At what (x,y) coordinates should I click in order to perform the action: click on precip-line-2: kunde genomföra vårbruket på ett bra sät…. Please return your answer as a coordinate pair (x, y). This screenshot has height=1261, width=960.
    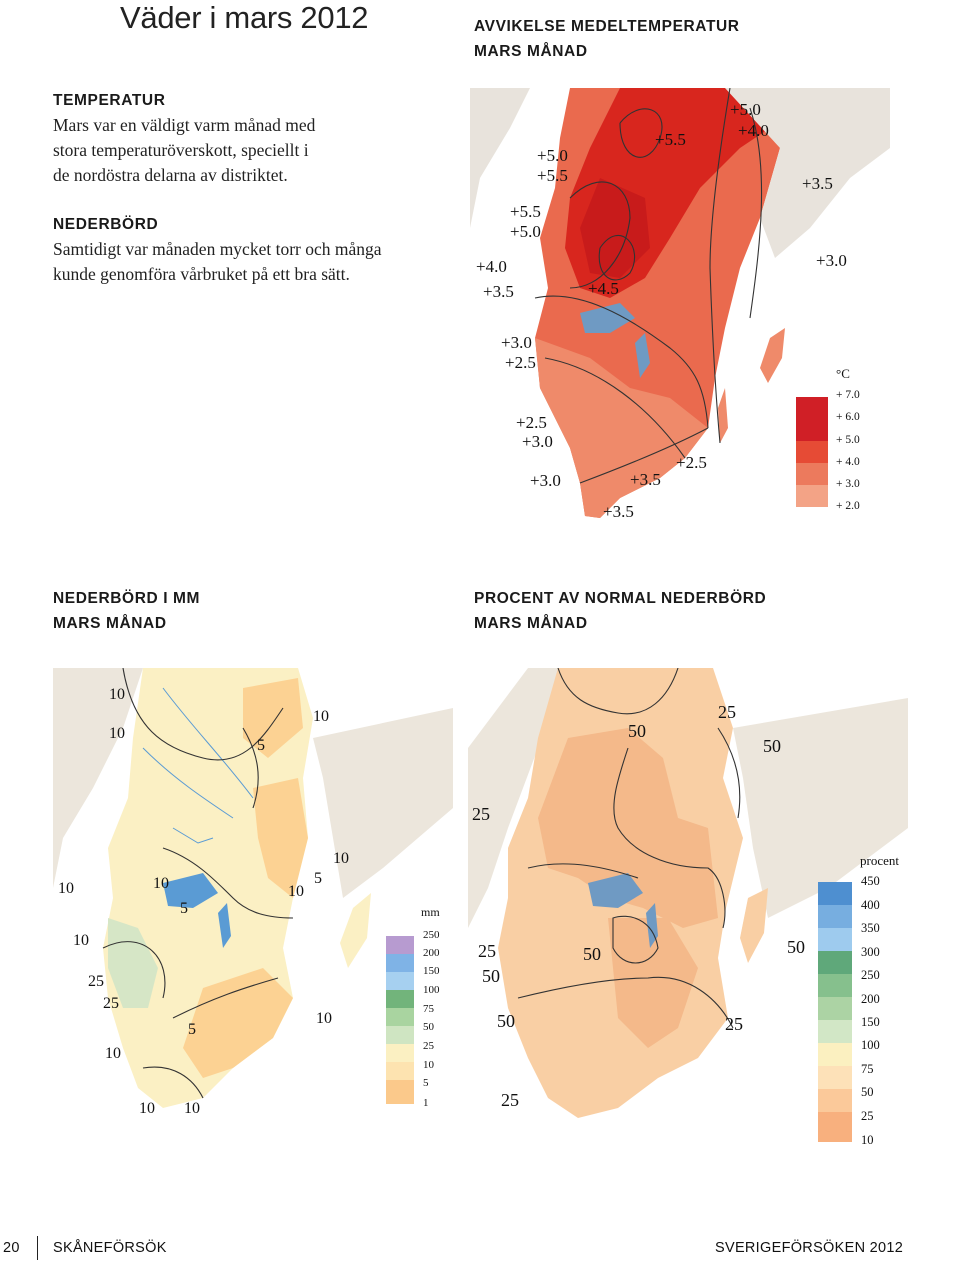
    Looking at the image, I should click on (201, 274).